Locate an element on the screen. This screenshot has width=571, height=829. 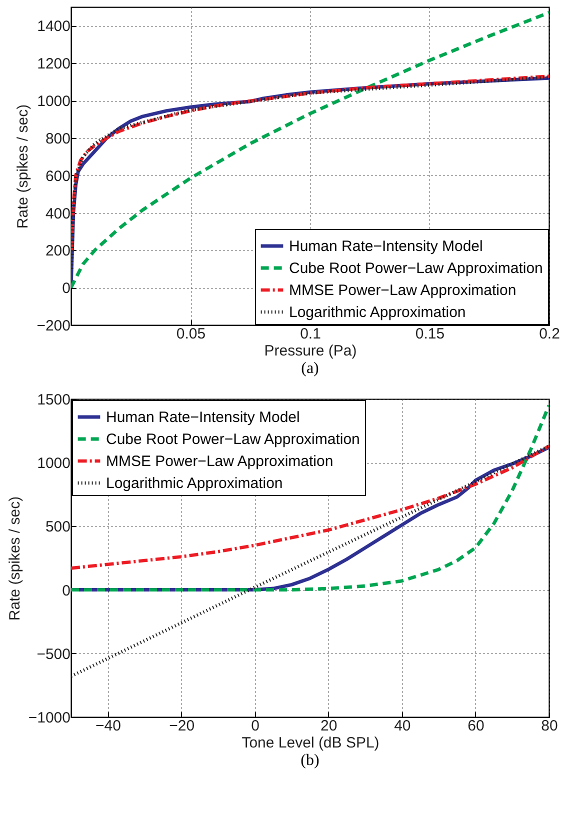
y-tick-label: 400 is located at coordinates (57, 213).